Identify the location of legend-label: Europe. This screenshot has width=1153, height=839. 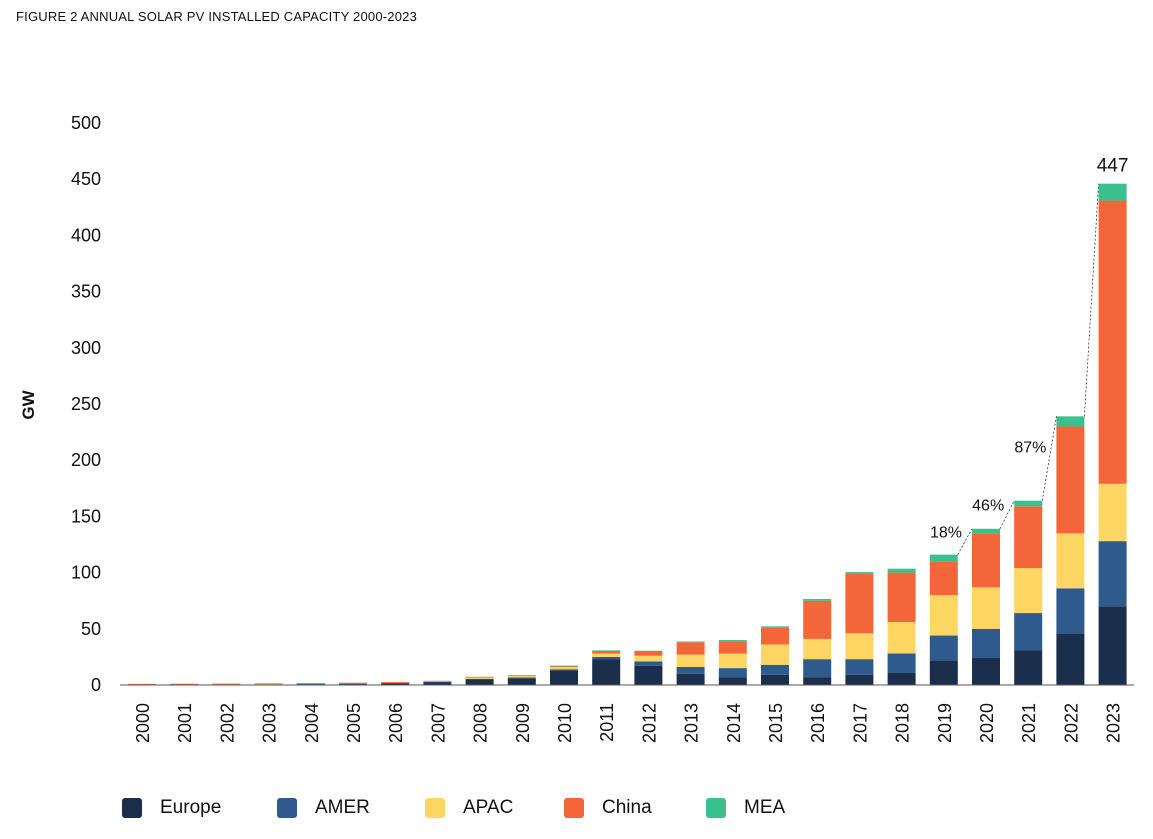
(191, 807).